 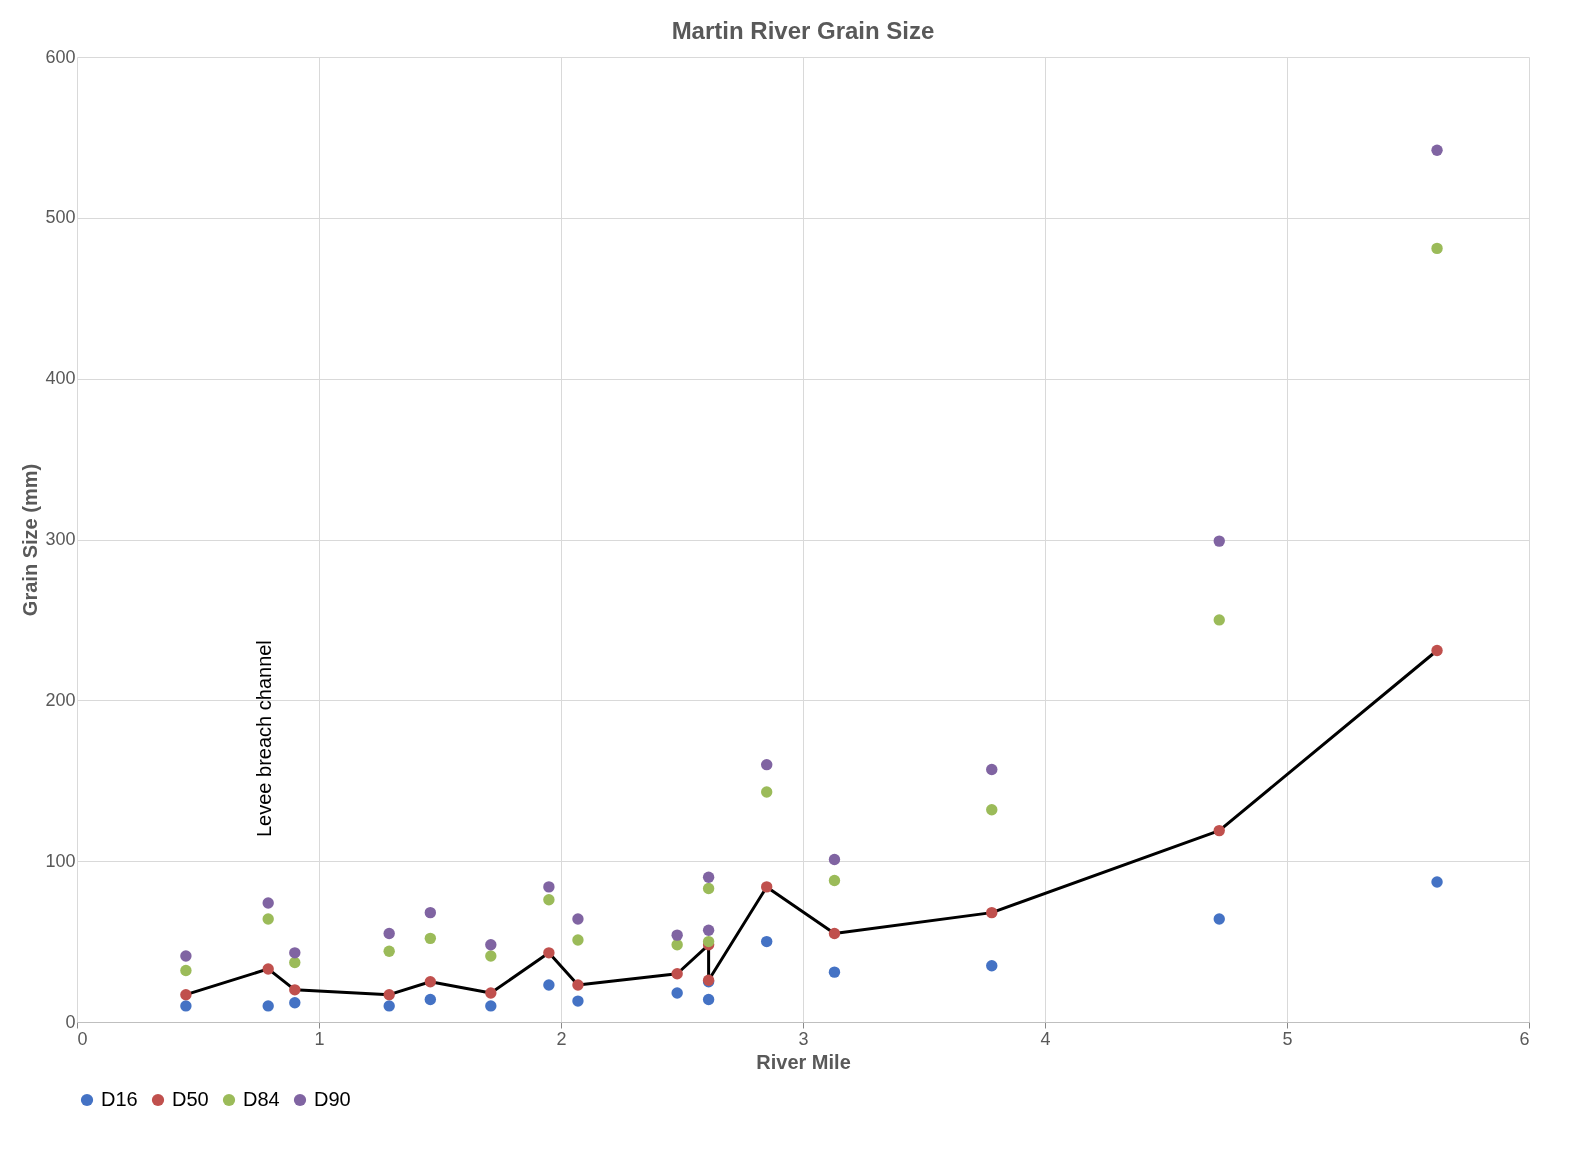 I want to click on y-tick-label: 500, so click(x=60, y=217).